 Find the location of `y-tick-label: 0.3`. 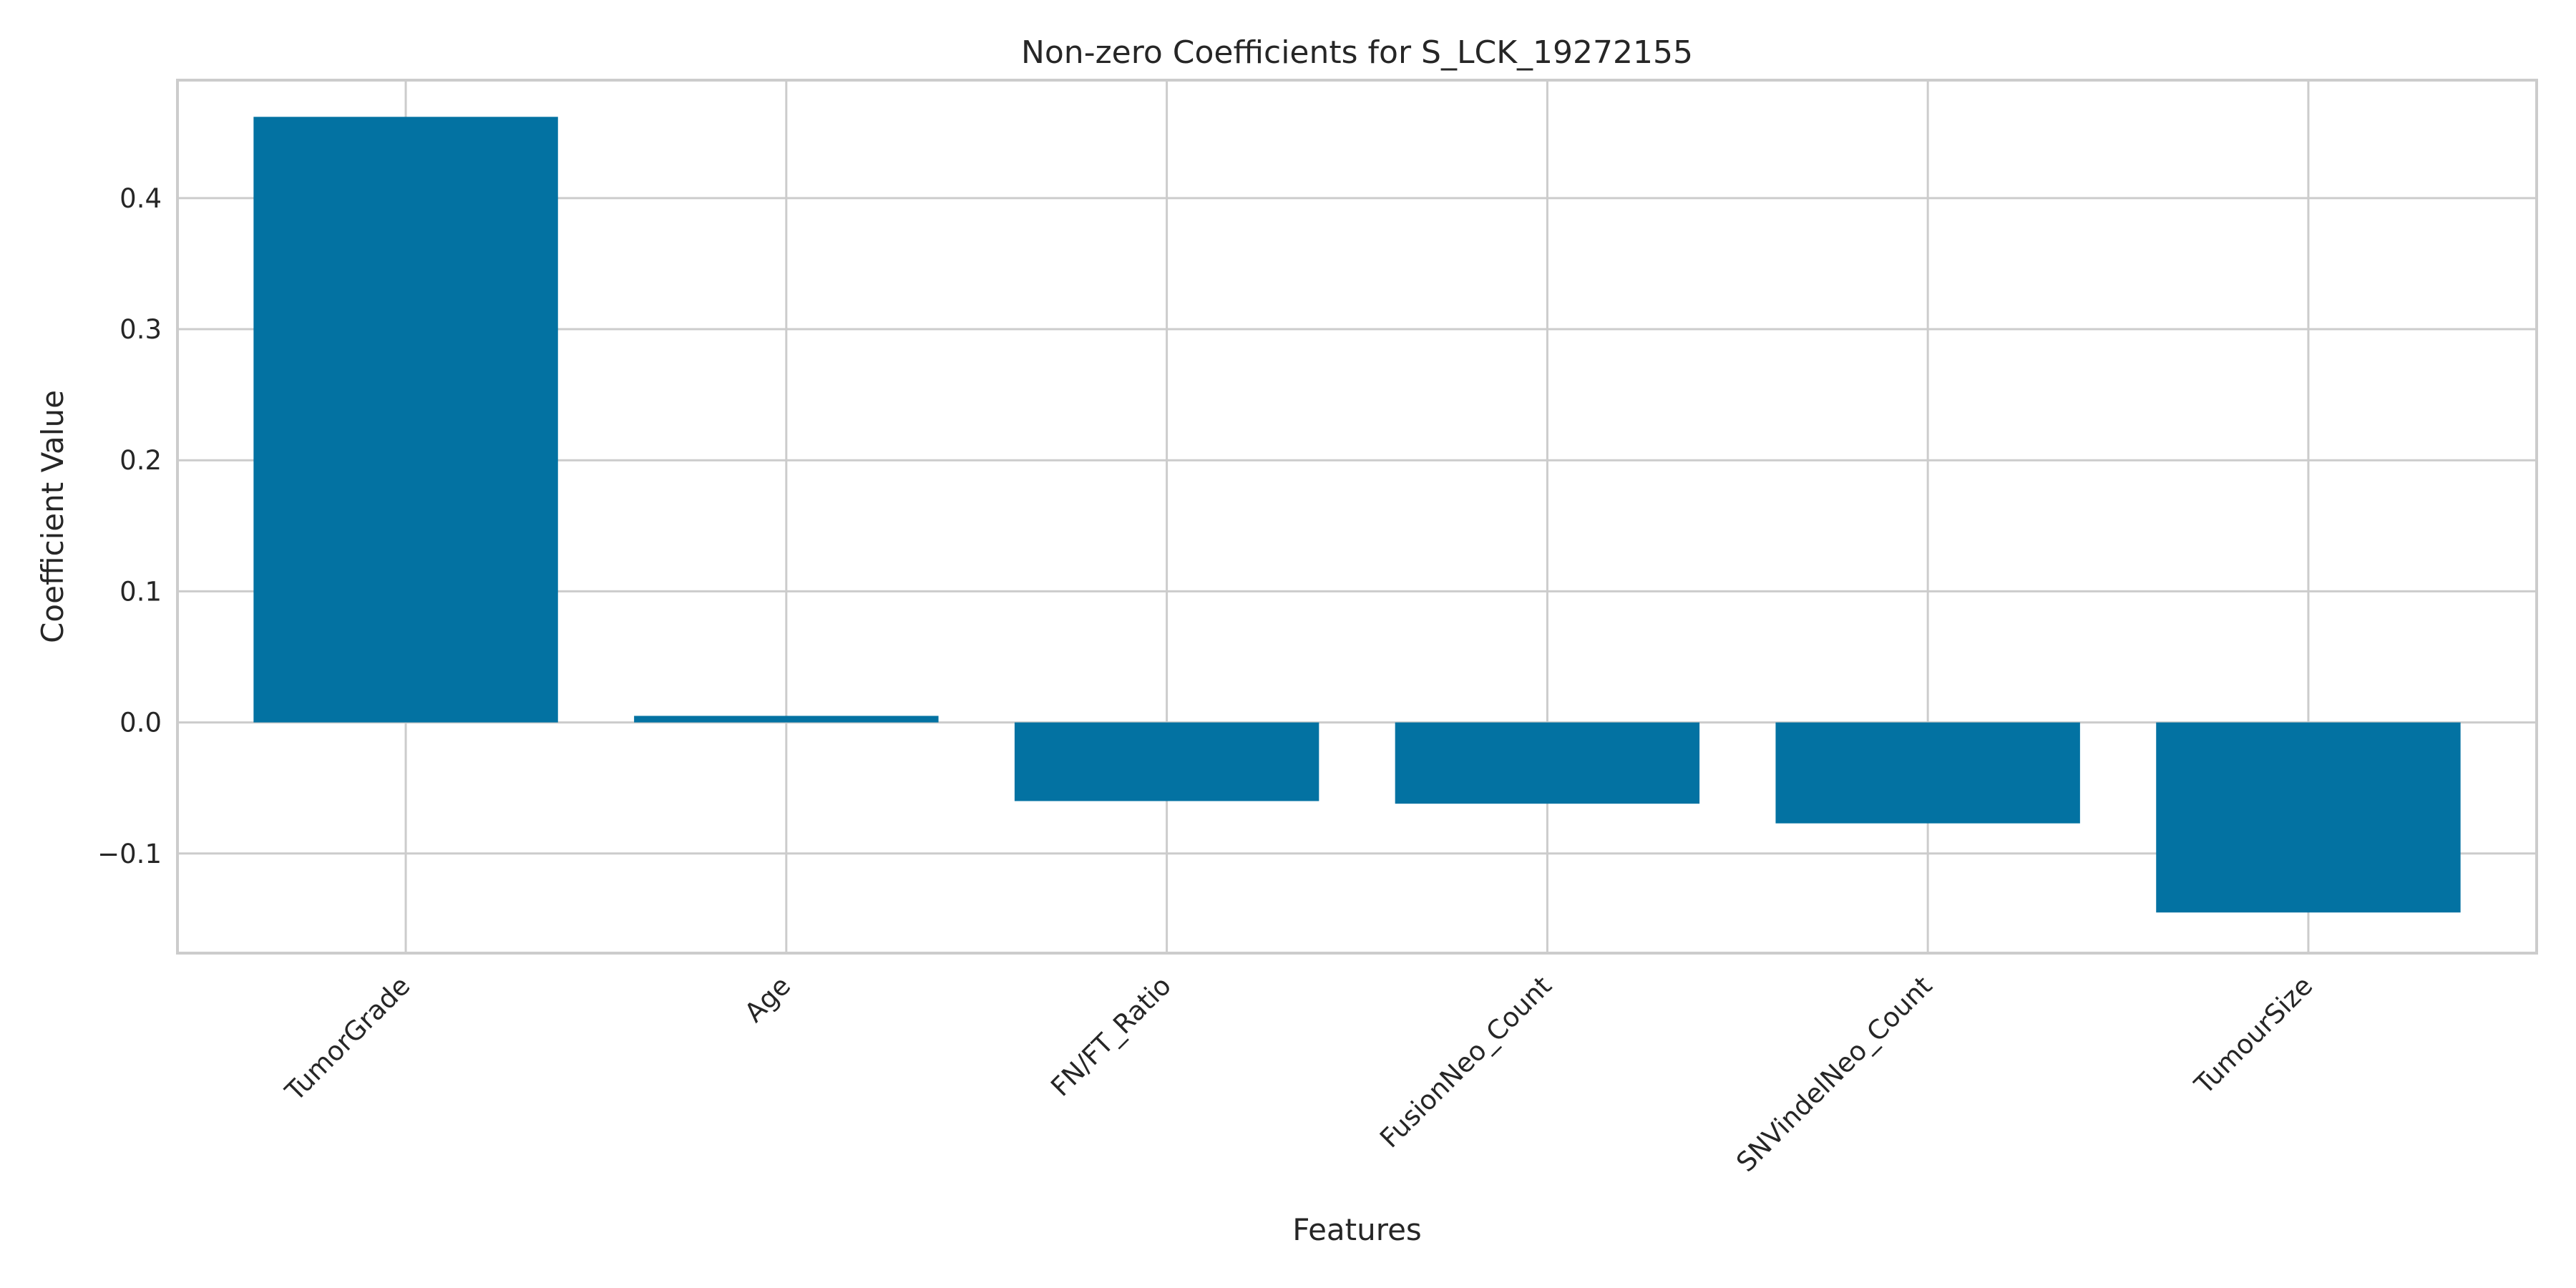

y-tick-label: 0.3 is located at coordinates (140, 329).